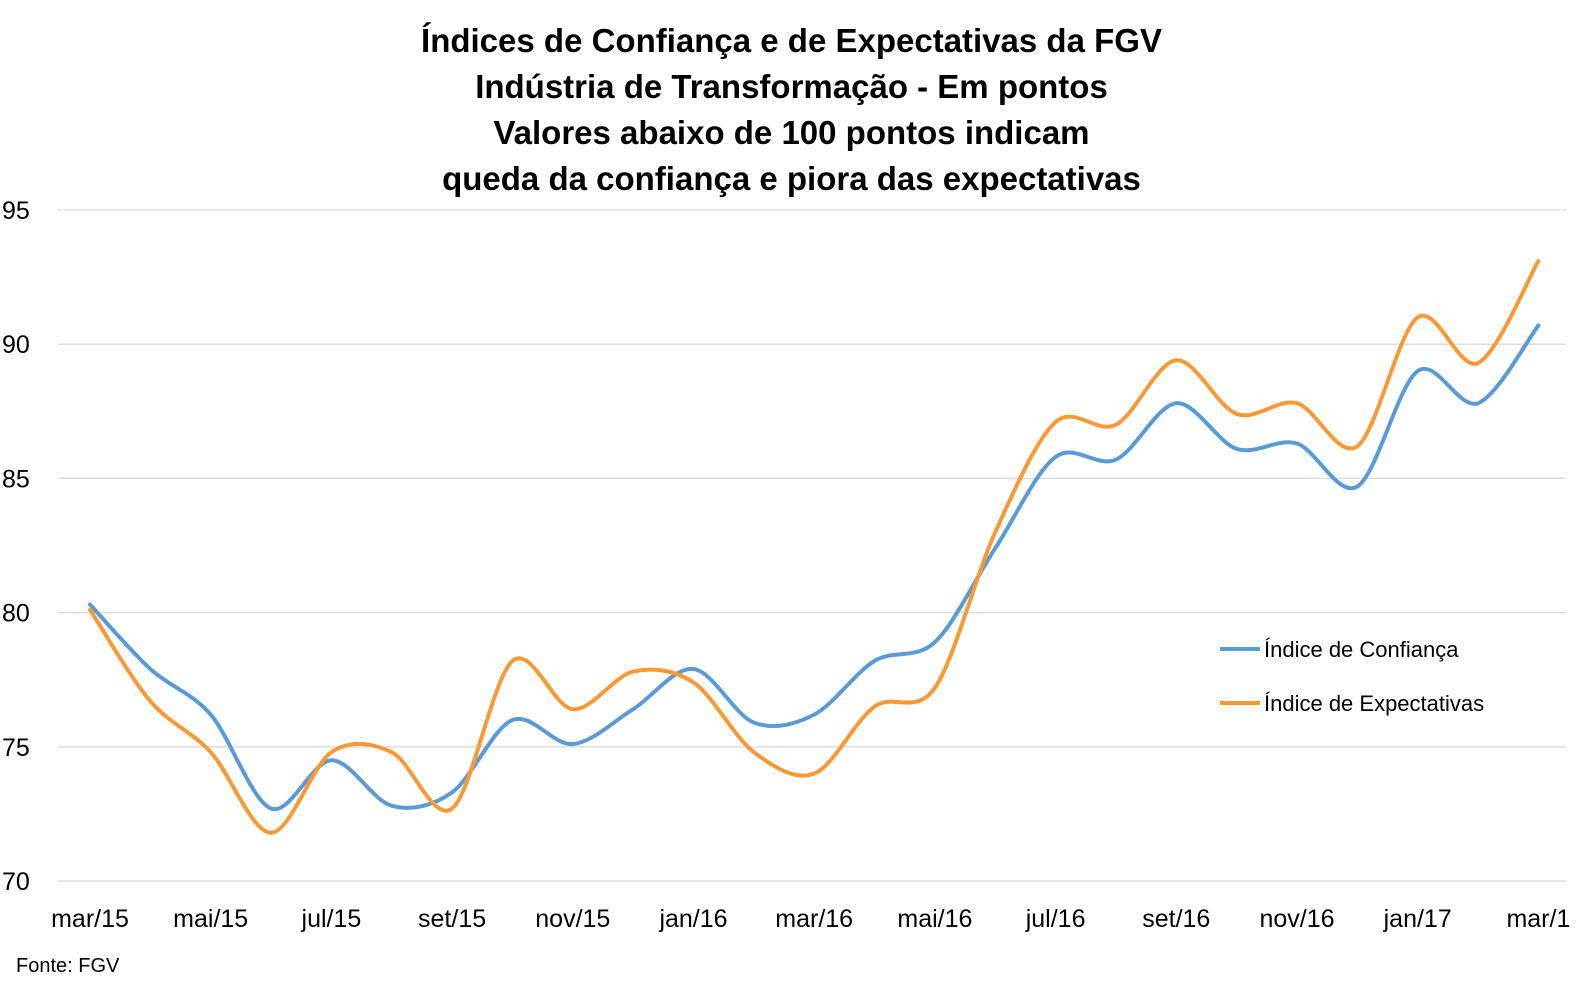  I want to click on x-tick-label: jan/17, so click(1417, 919).